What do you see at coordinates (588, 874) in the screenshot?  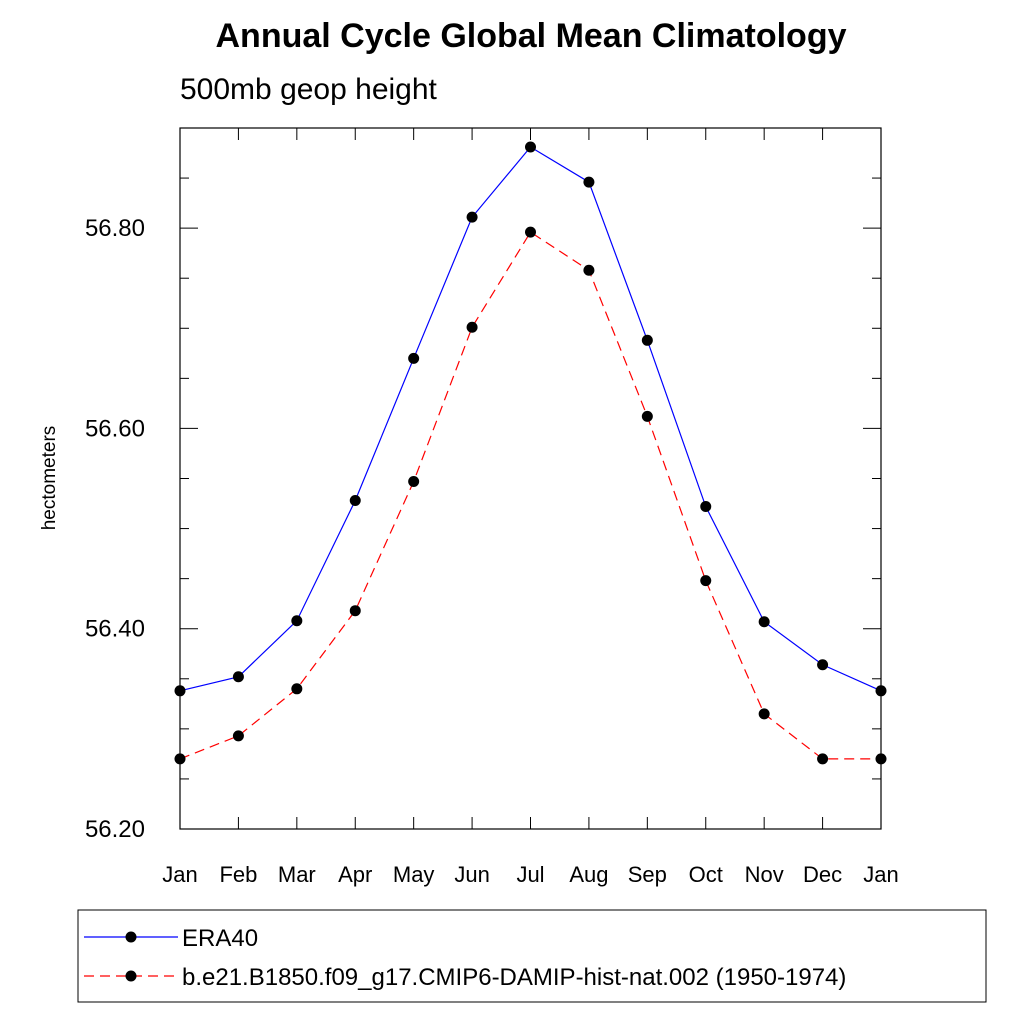 I see `x-tick-label: Aug` at bounding box center [588, 874].